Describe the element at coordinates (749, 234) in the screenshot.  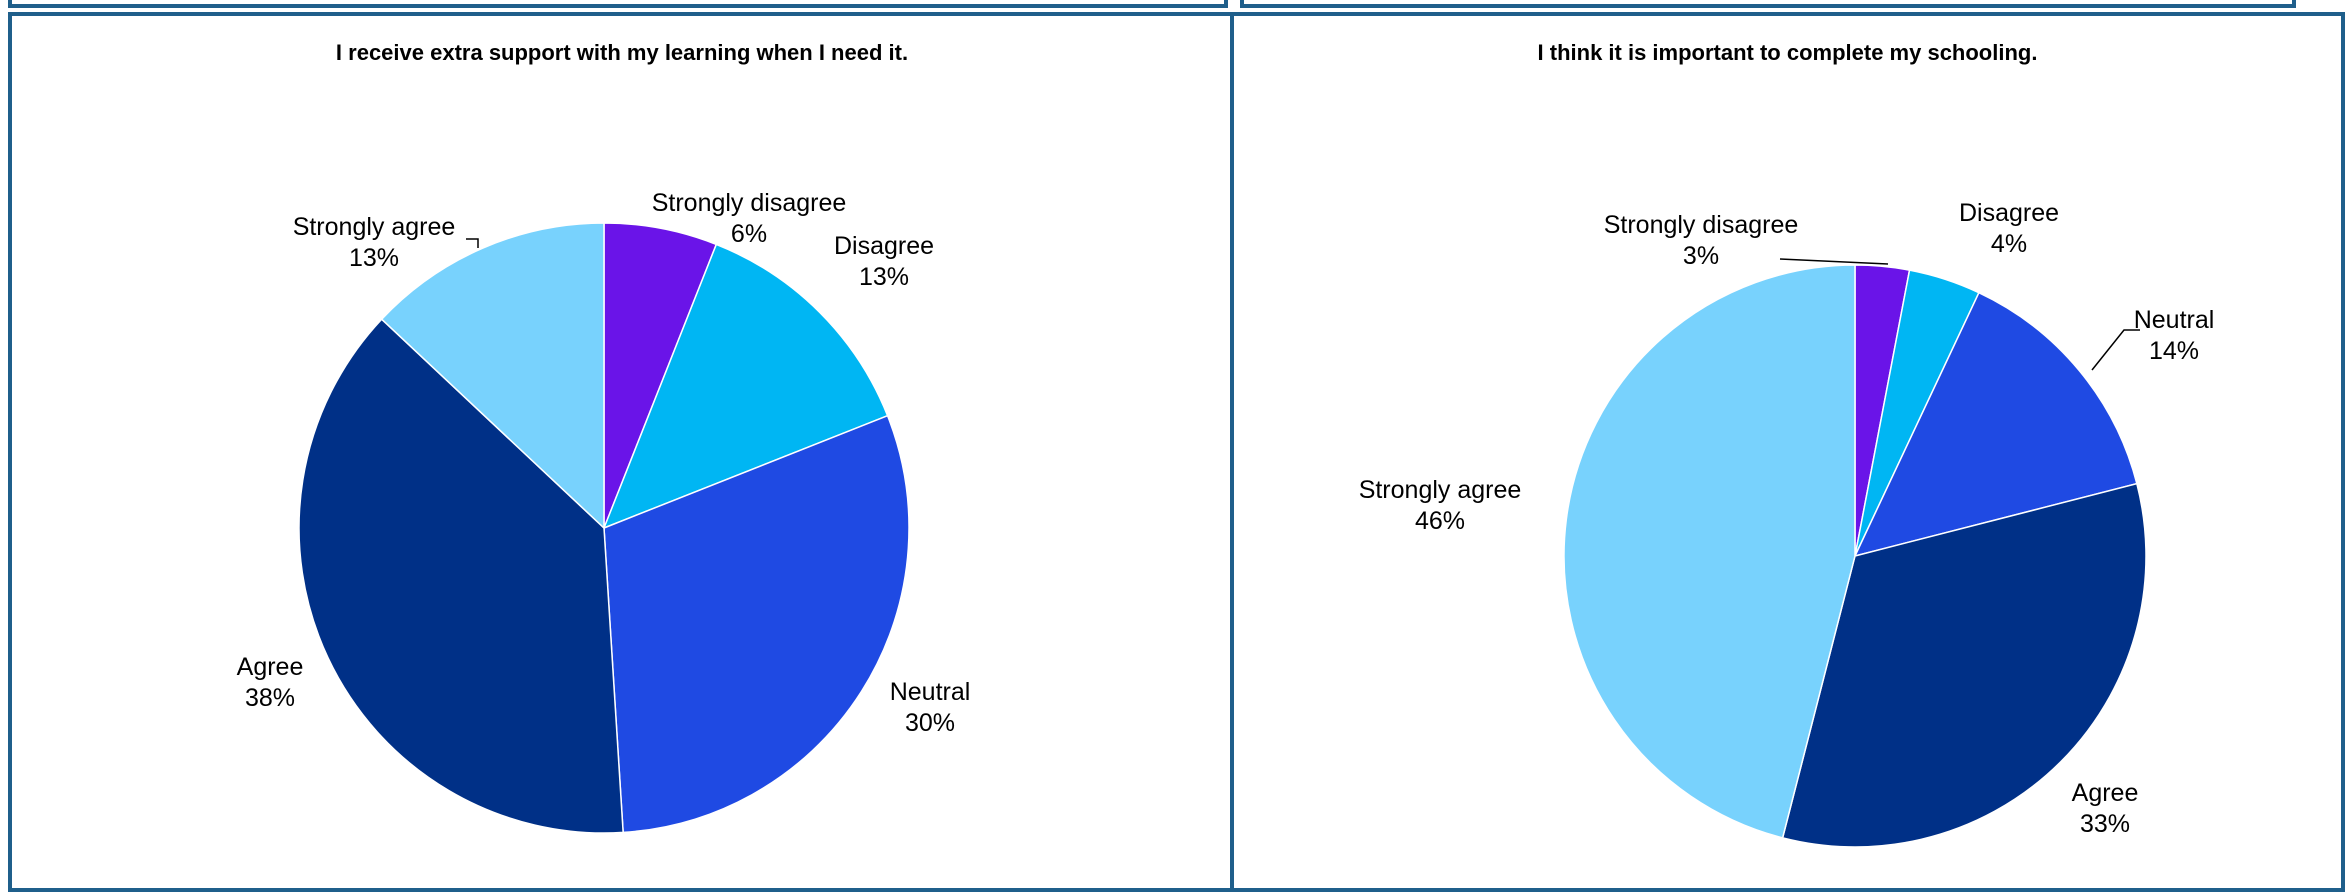
I see `slice-value-label: 6%` at that location.